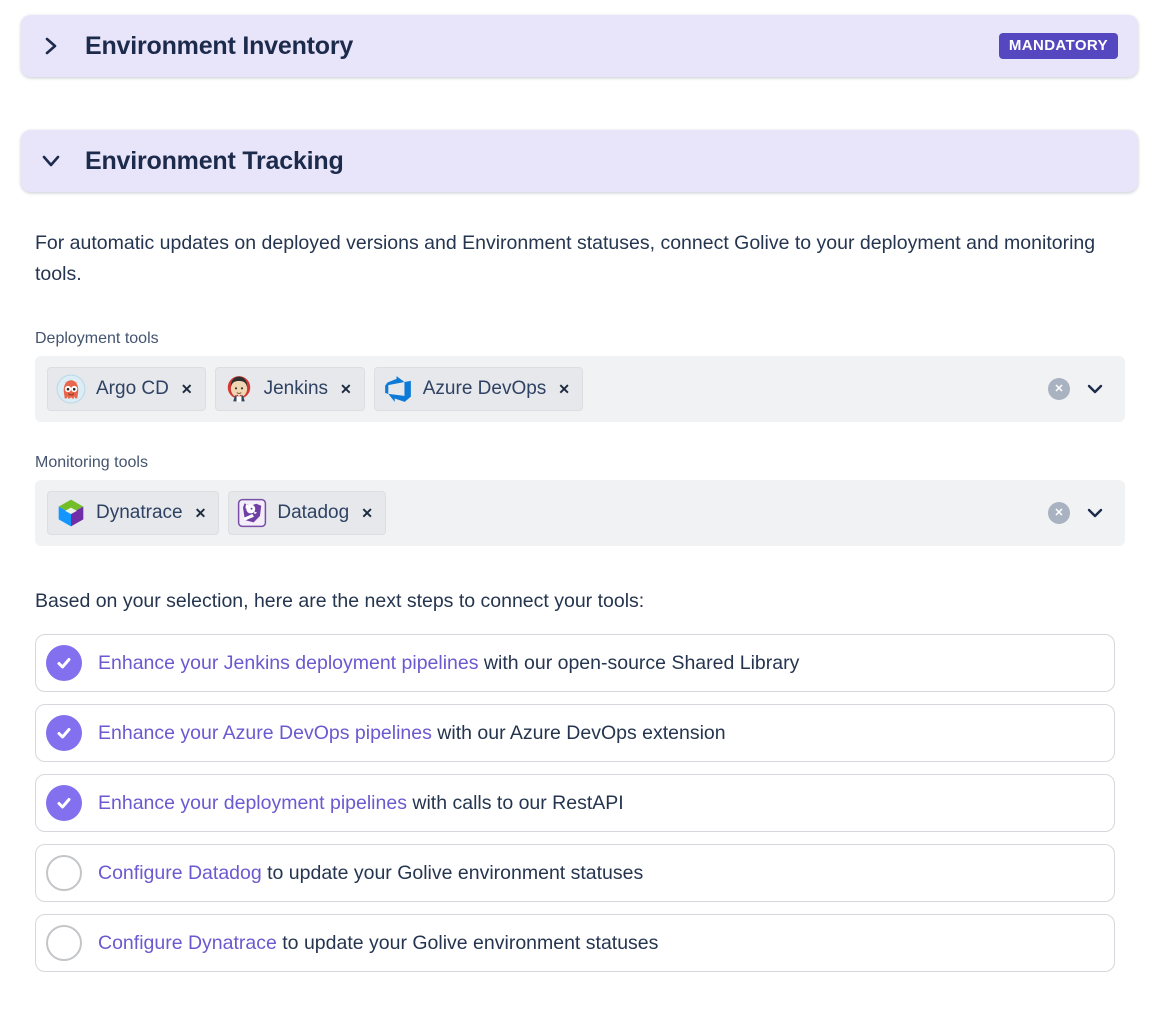 This screenshot has width=1160, height=1010. Describe the element at coordinates (579, 161) in the screenshot. I see `section-header-environment-tracking: Environment Tracking` at that location.